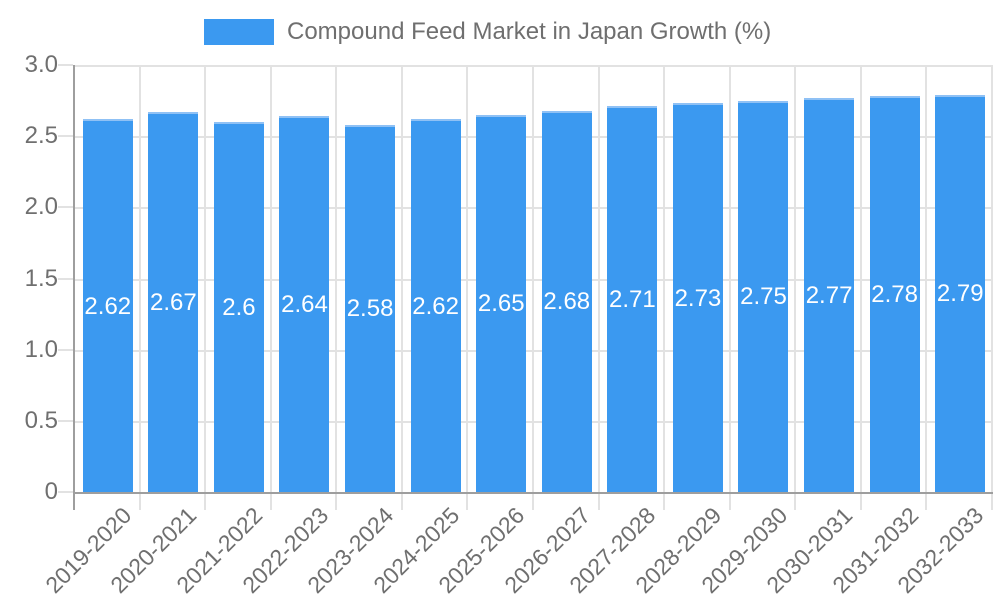 The image size is (1000, 600). I want to click on bar-2028-2029: 2.73, so click(697, 297).